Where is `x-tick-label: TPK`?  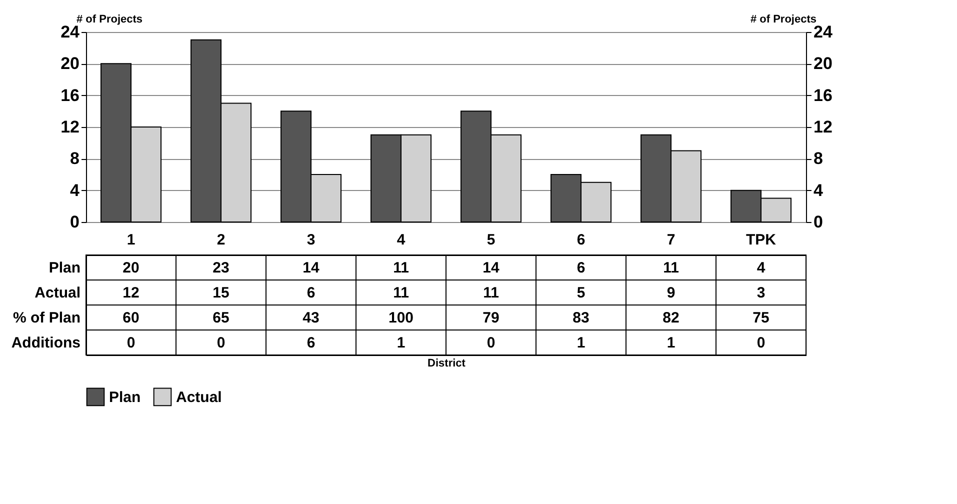
x-tick-label: TPK is located at coordinates (761, 240).